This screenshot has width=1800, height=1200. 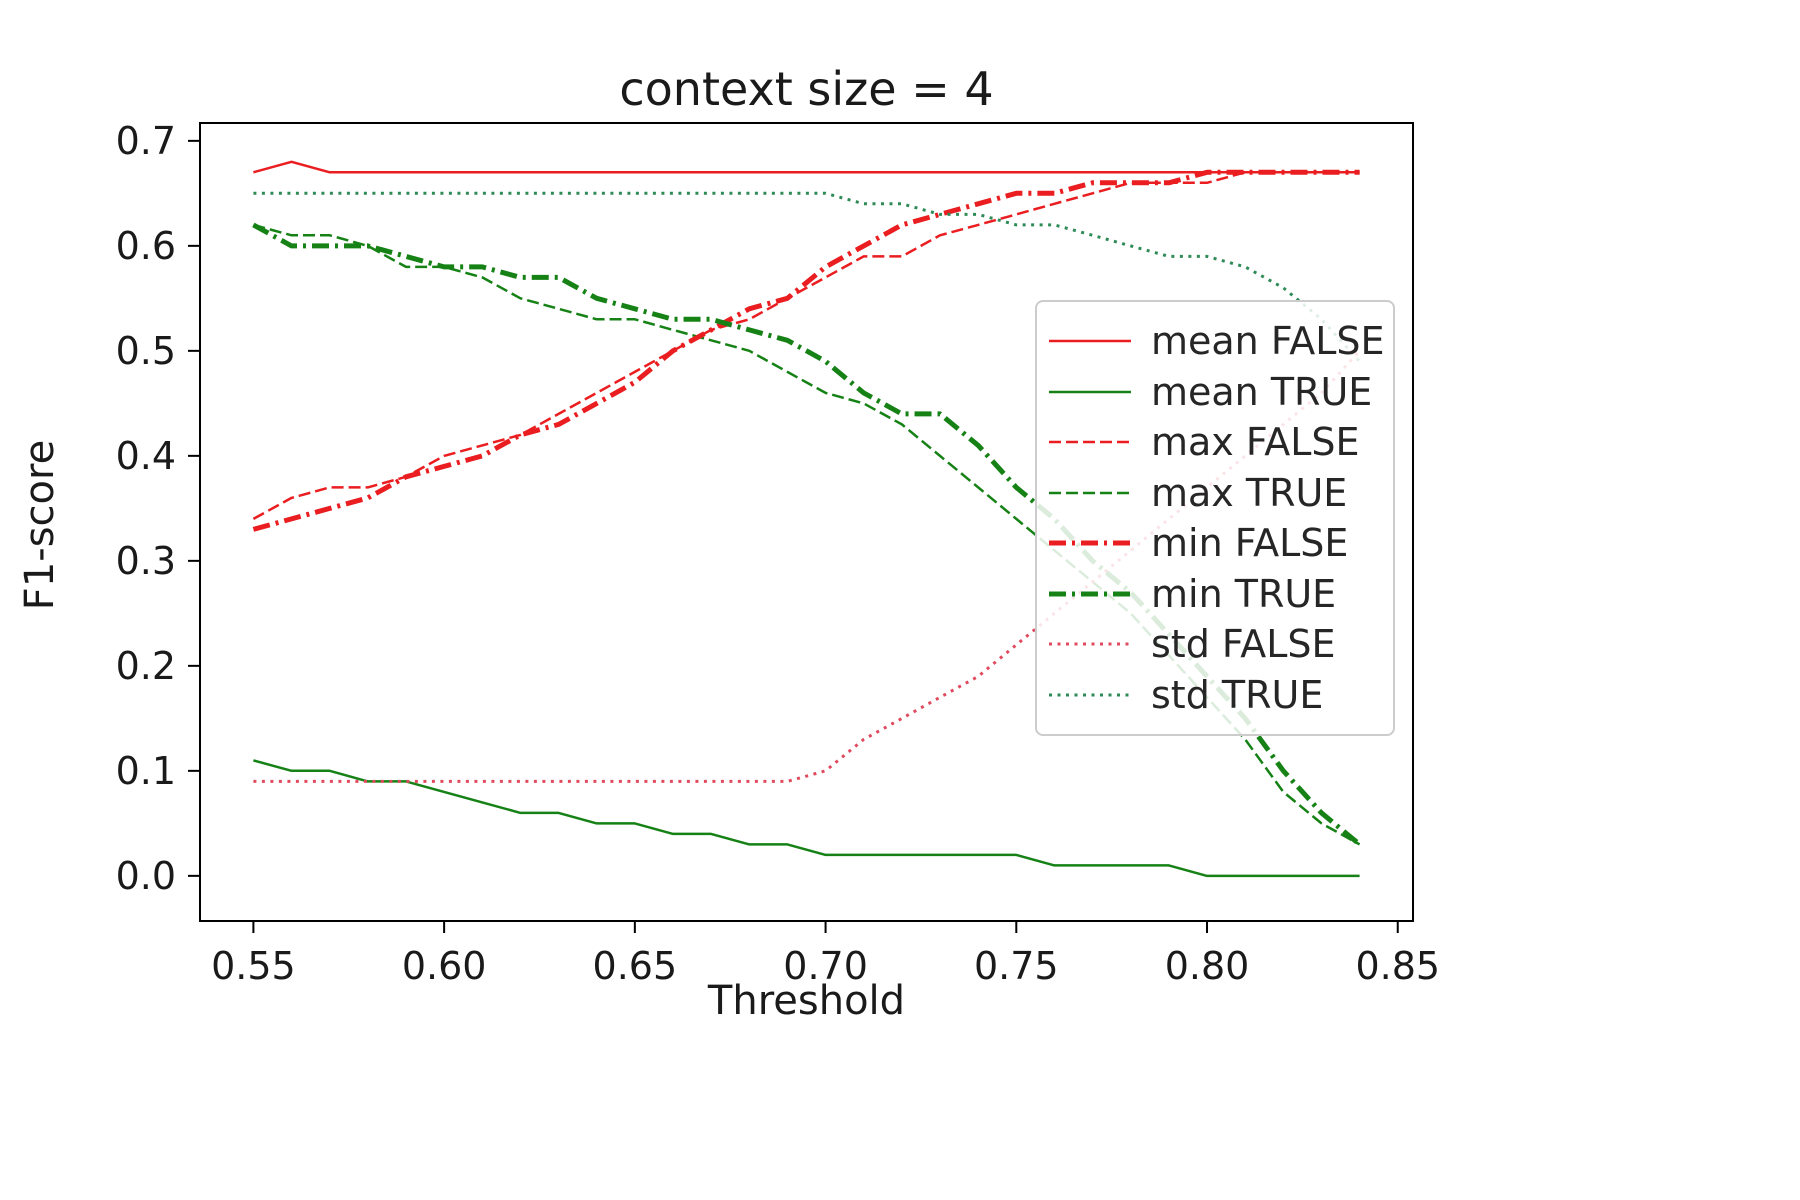 I want to click on series-line-mean-false, so click(x=806, y=167).